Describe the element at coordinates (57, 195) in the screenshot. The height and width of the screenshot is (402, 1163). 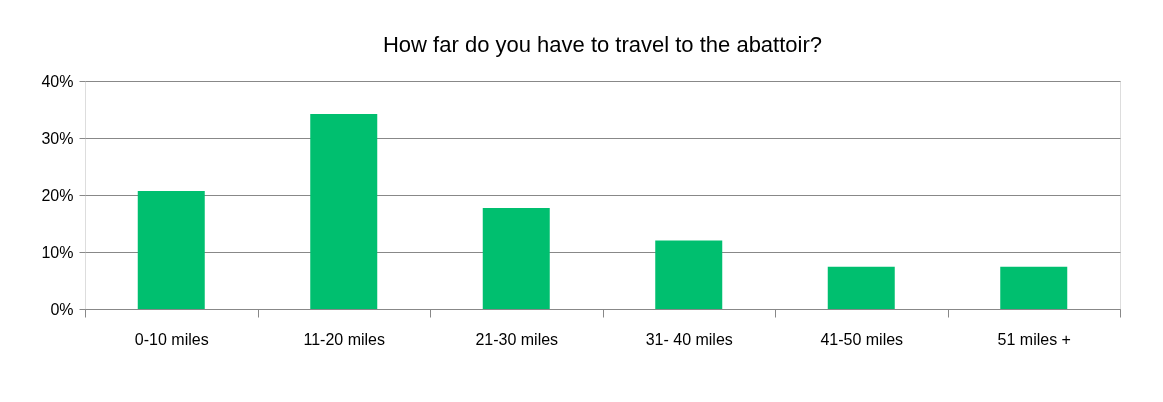
I see `y-tick-label: 20%` at that location.